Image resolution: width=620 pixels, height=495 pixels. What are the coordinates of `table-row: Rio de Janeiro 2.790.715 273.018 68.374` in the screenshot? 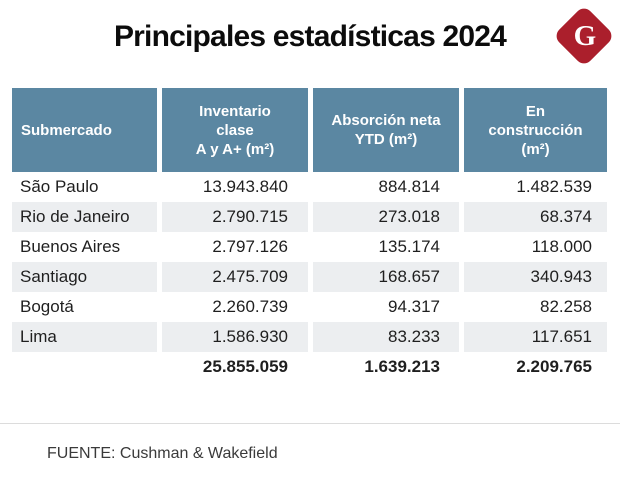 It's located at (309, 217).